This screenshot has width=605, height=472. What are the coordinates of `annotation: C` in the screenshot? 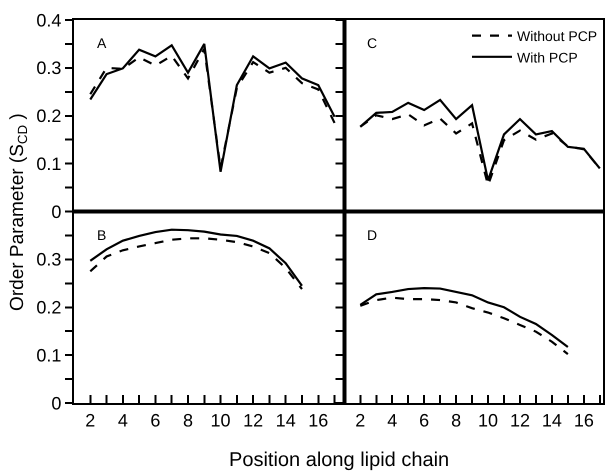 It's located at (372, 43).